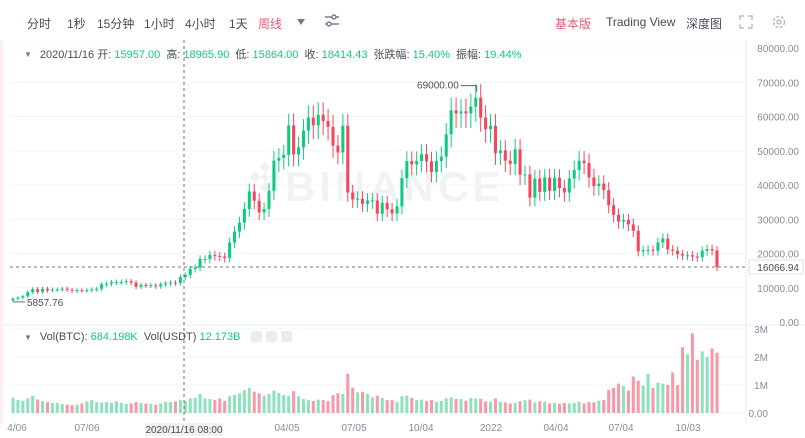 The image size is (805, 438). What do you see at coordinates (286, 336) in the screenshot?
I see `volume-close-icon` at bounding box center [286, 336].